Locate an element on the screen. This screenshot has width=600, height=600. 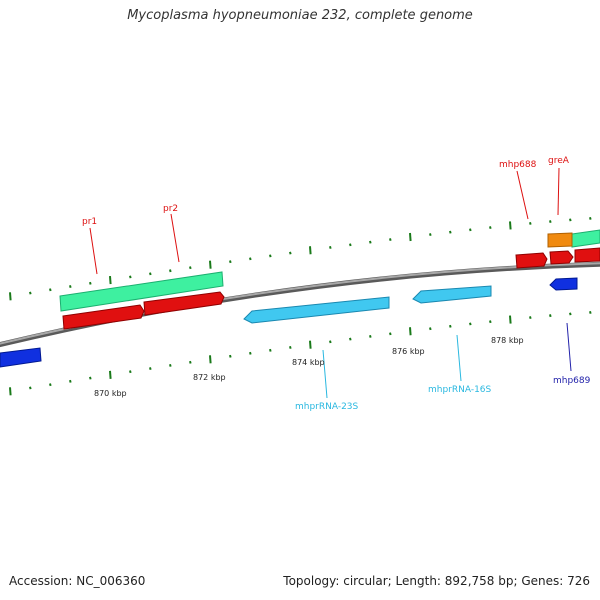
label-mhprRNA-16S: mhprRNA-16S is located at coordinates (460, 390).